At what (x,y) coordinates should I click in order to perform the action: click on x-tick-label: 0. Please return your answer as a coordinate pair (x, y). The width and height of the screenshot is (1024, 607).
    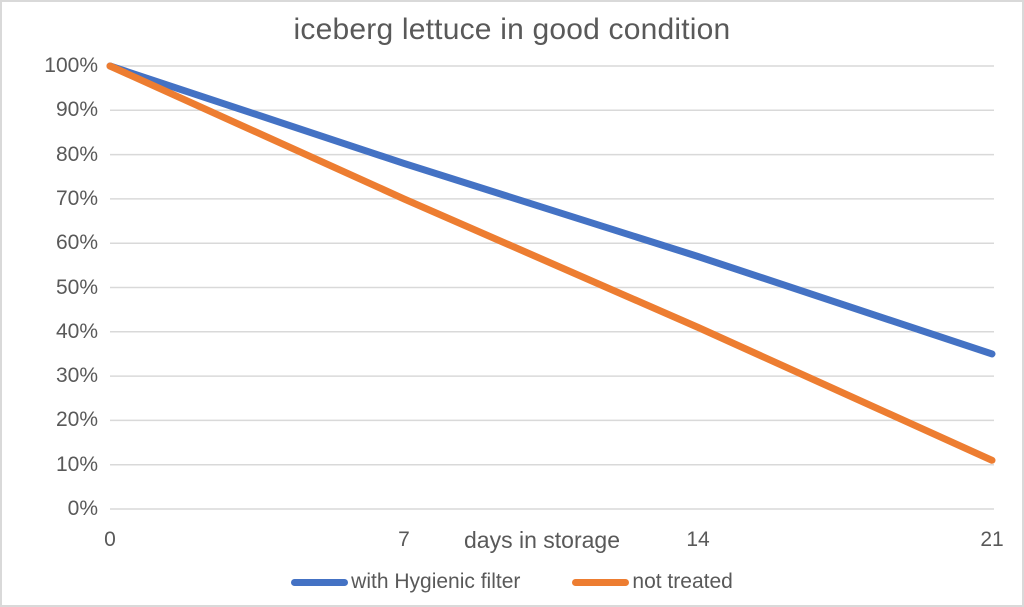
    Looking at the image, I should click on (110, 539).